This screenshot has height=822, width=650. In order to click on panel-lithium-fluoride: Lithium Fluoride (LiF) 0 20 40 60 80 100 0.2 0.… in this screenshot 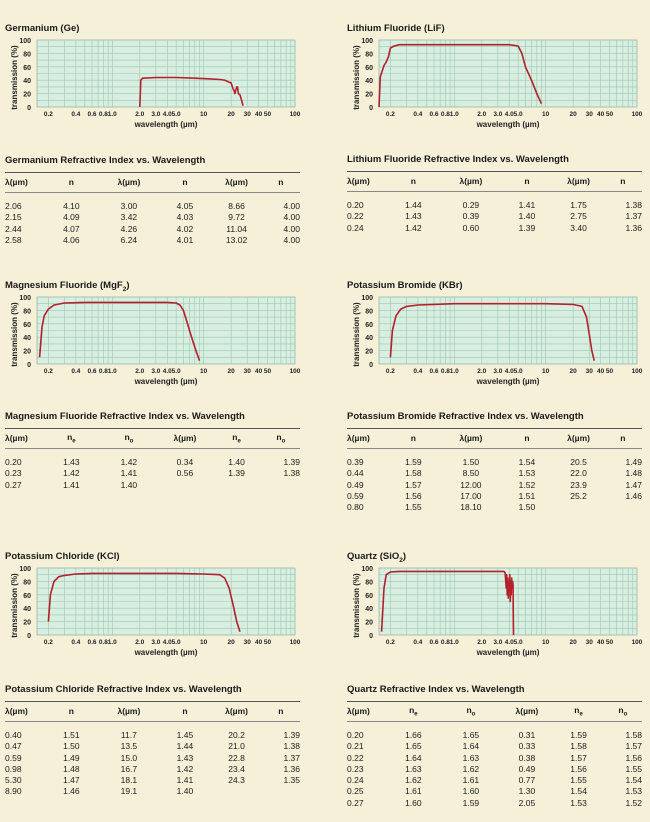, I will do `click(498, 147)`.